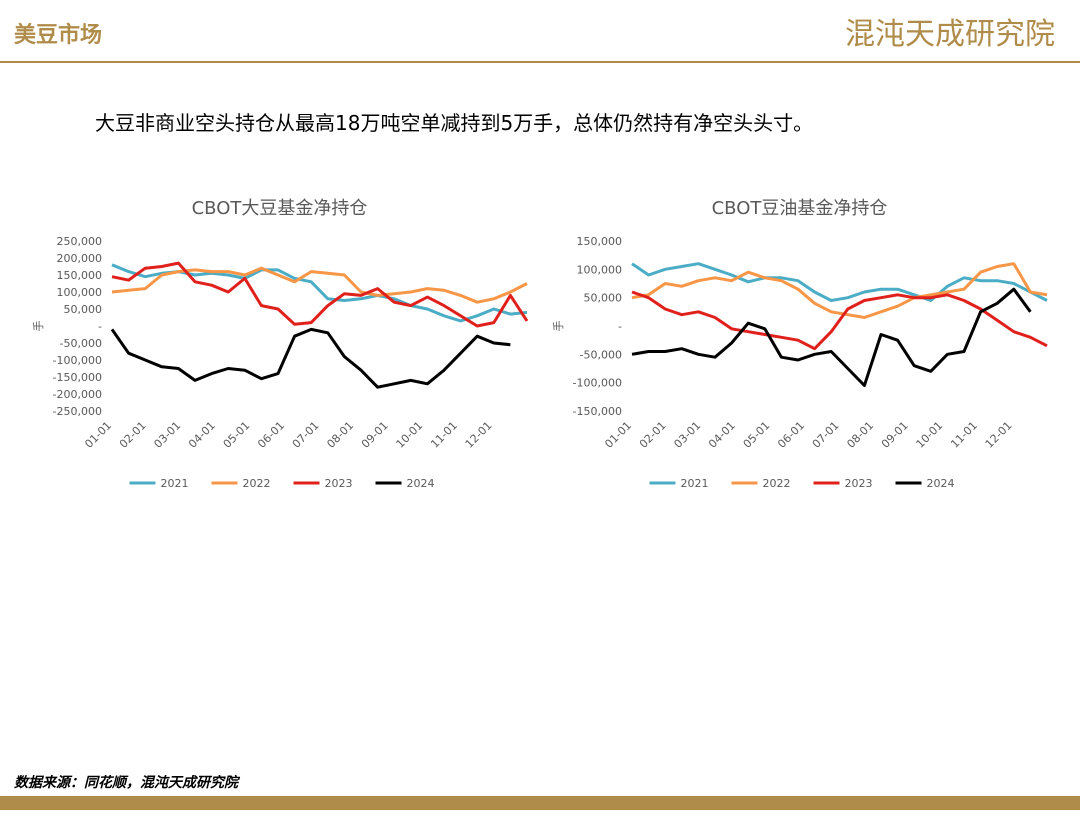  I want to click on chart-title: CBOT豆油基金净持仓, so click(800, 208).